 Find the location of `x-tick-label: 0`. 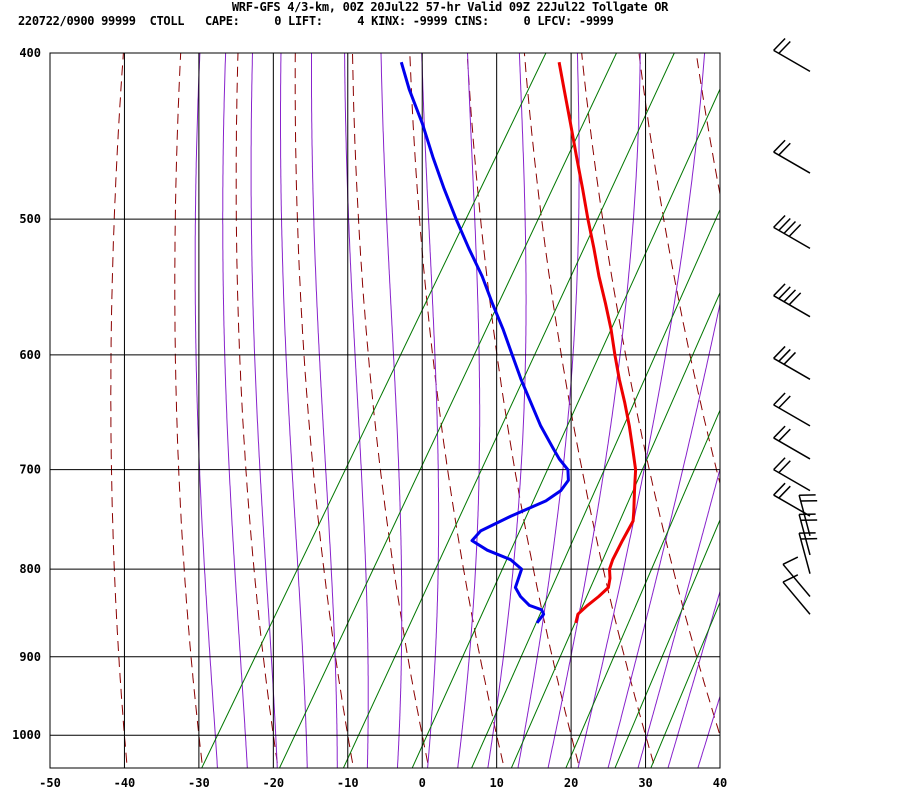

x-tick-label: 0 is located at coordinates (422, 783).